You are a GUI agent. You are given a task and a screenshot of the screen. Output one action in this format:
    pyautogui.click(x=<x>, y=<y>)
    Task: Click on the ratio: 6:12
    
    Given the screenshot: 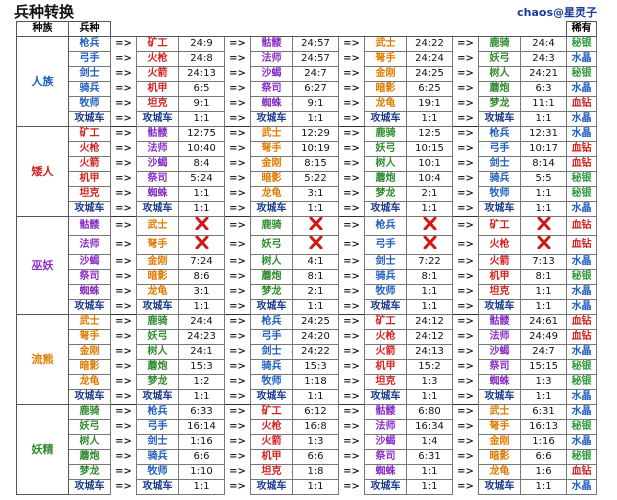 What is the action you would take?
    pyautogui.click(x=315, y=412)
    